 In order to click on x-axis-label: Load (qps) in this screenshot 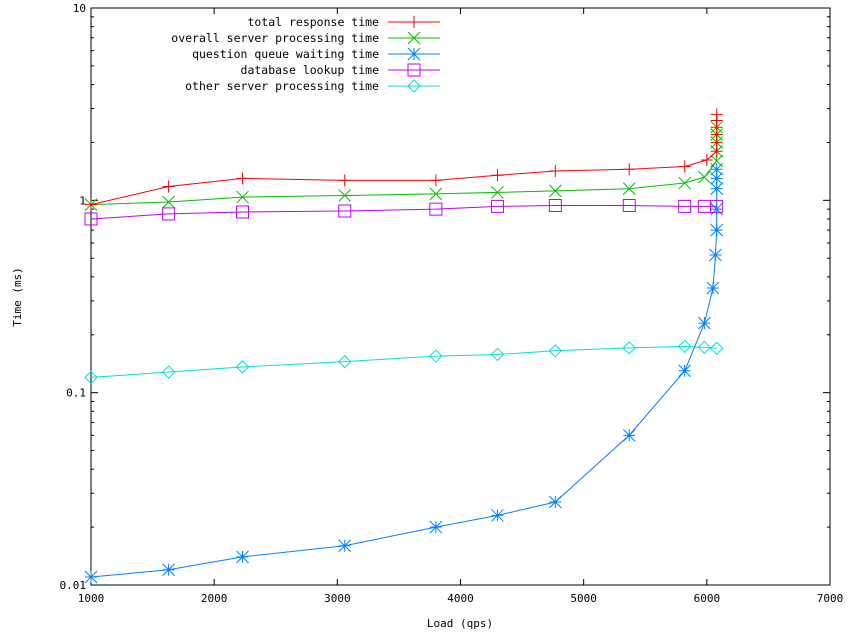, I will do `click(460, 623)`.